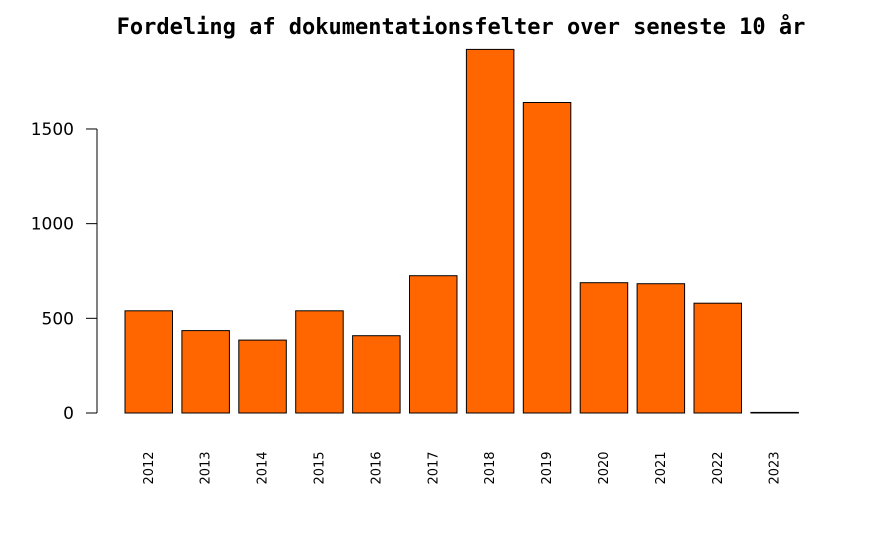 Image resolution: width=875 pixels, height=540 pixels. I want to click on y-tick-label: 1000, so click(52, 225).